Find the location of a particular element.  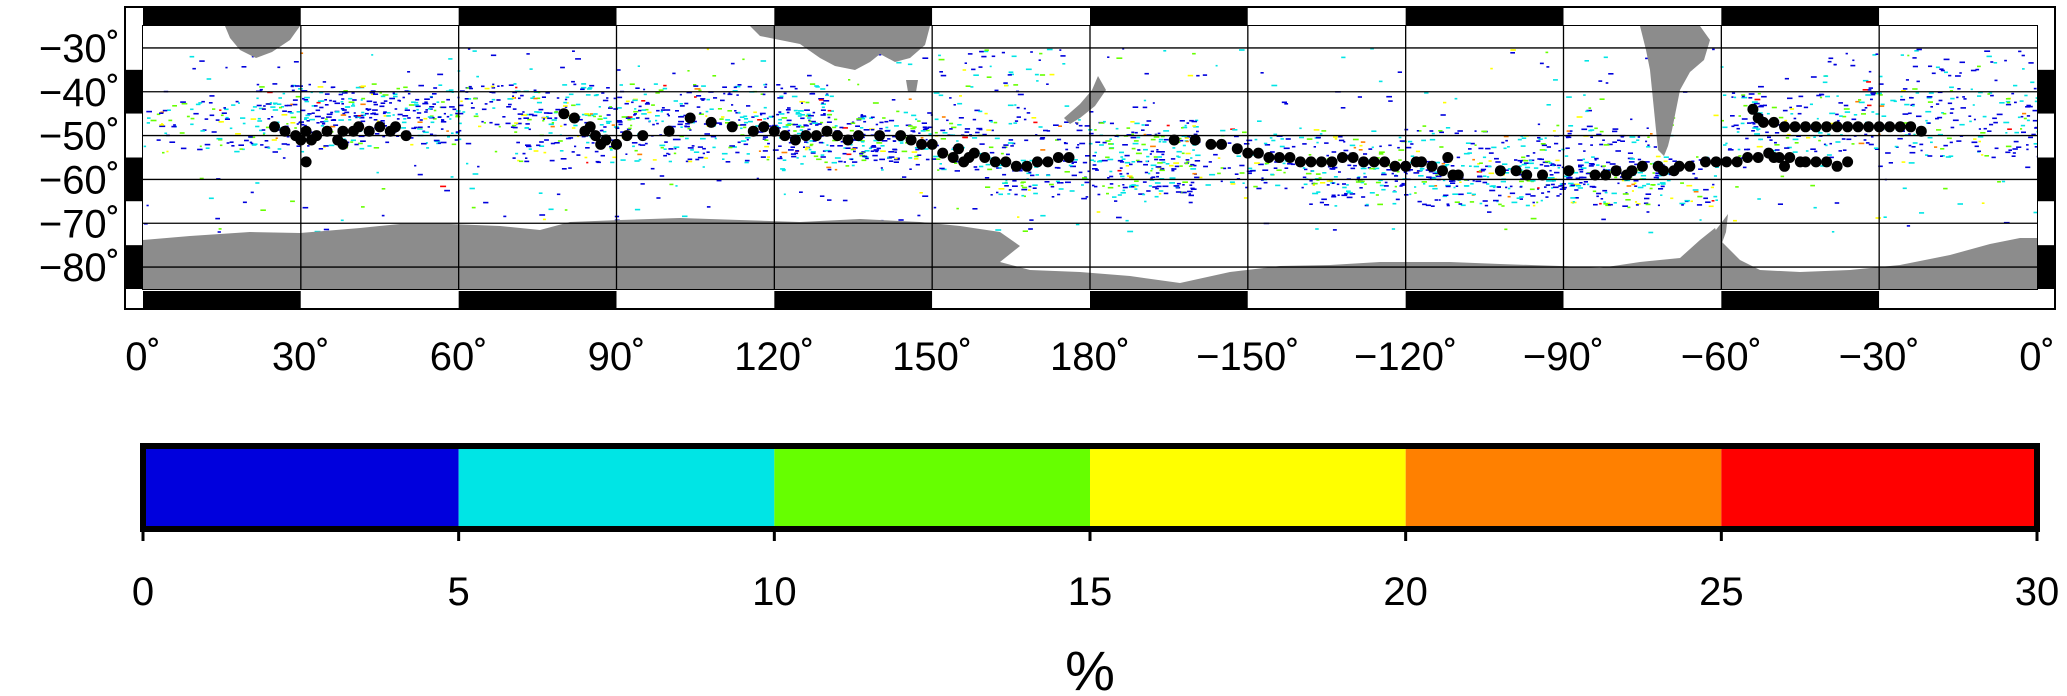

longitude-tick-label: −150˚ is located at coordinates (1247, 357).